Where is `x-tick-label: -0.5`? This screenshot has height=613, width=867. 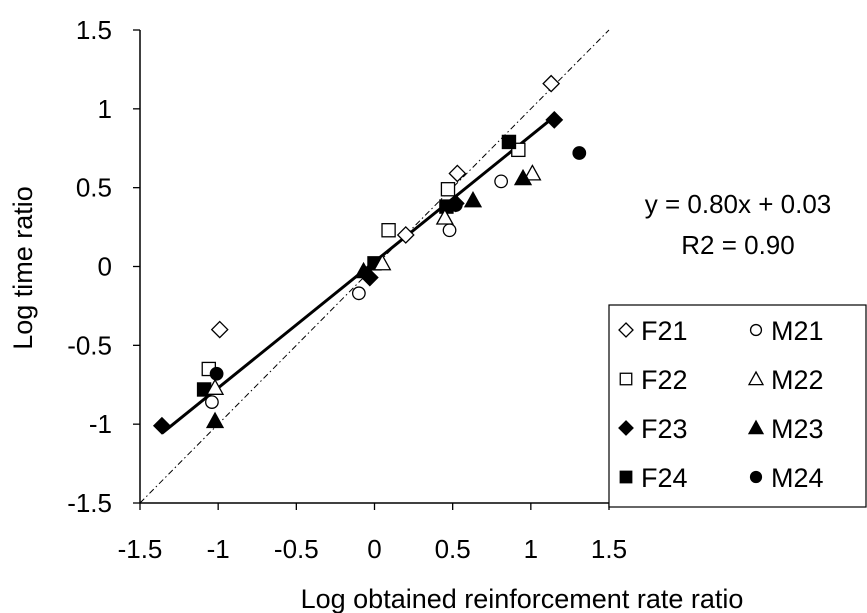 x-tick-label: -0.5 is located at coordinates (296, 549).